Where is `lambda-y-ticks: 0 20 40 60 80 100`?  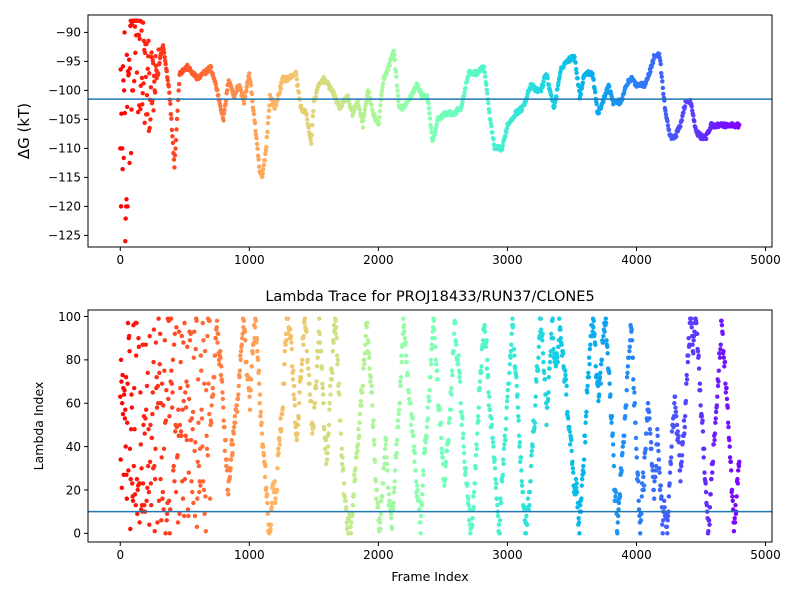 lambda-y-ticks: 0 20 40 60 80 100 is located at coordinates (73, 425).